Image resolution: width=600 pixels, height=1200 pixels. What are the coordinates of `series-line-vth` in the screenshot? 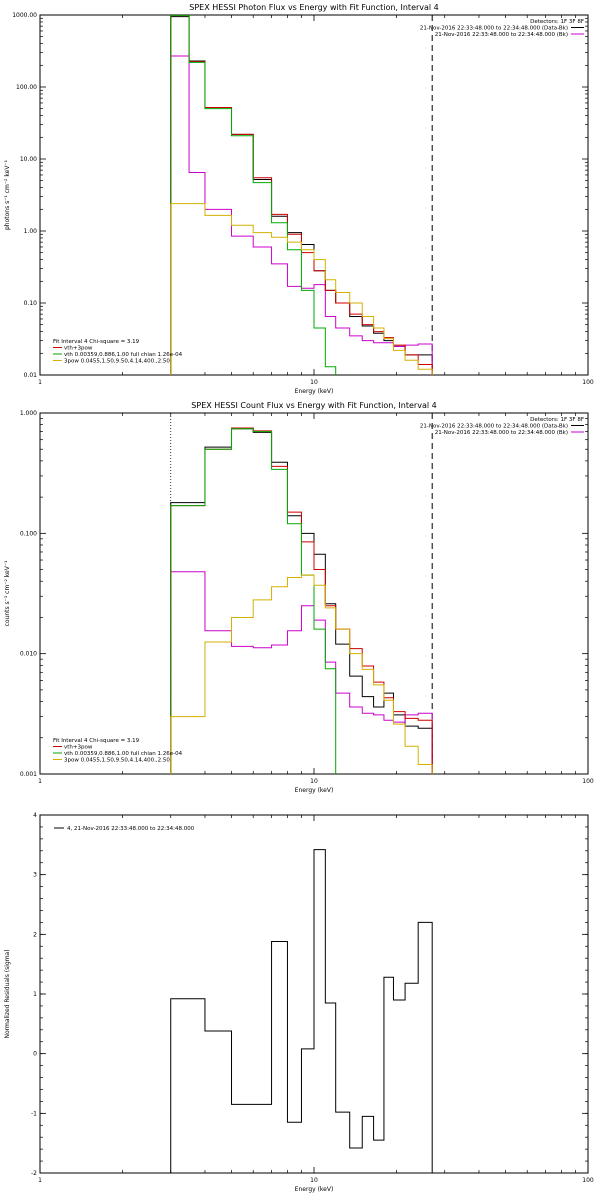 It's located at (301, 195).